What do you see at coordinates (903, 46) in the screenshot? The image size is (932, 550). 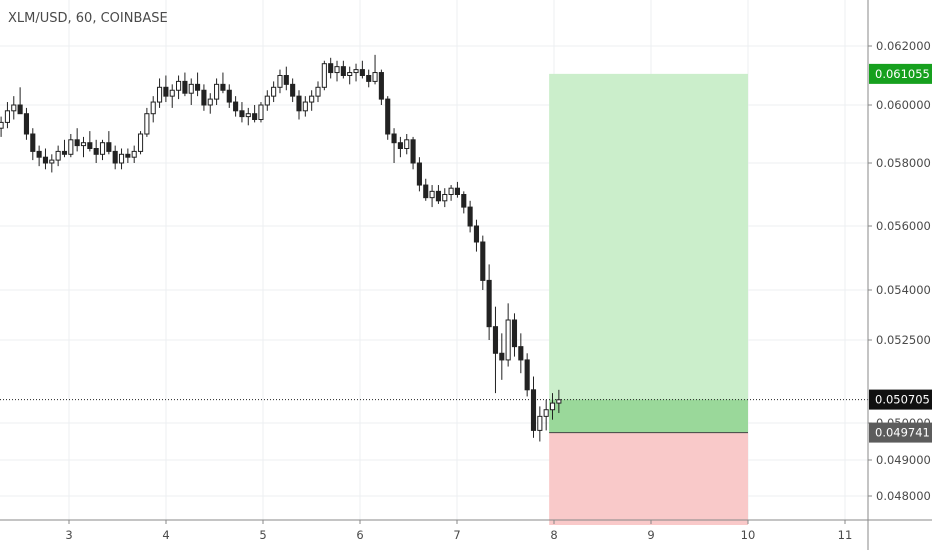 I see `y-tick-label: 0.062000` at bounding box center [903, 46].